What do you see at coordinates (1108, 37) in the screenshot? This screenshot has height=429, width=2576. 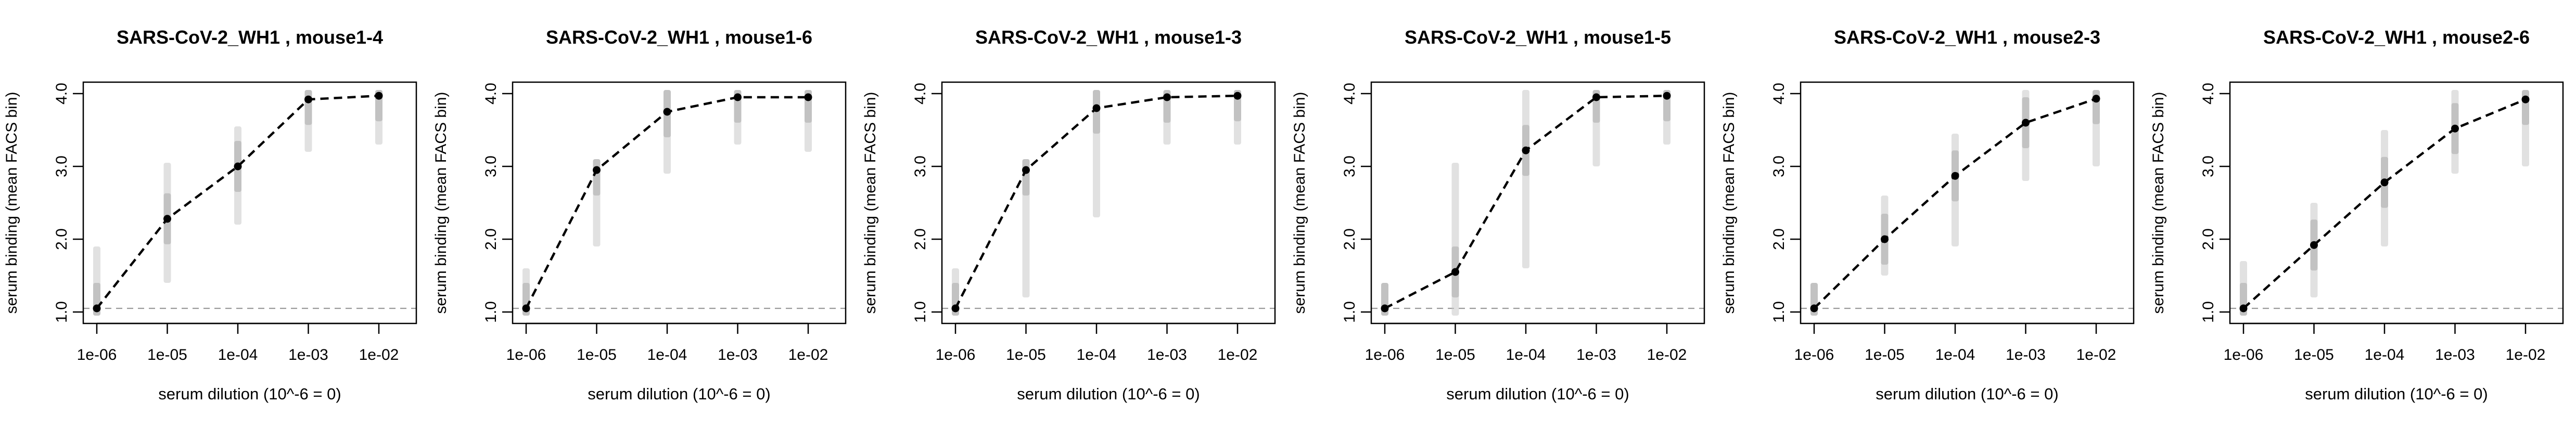 I see `chart-title: SARS-CoV-2_WH1 , mouse1-3` at bounding box center [1108, 37].